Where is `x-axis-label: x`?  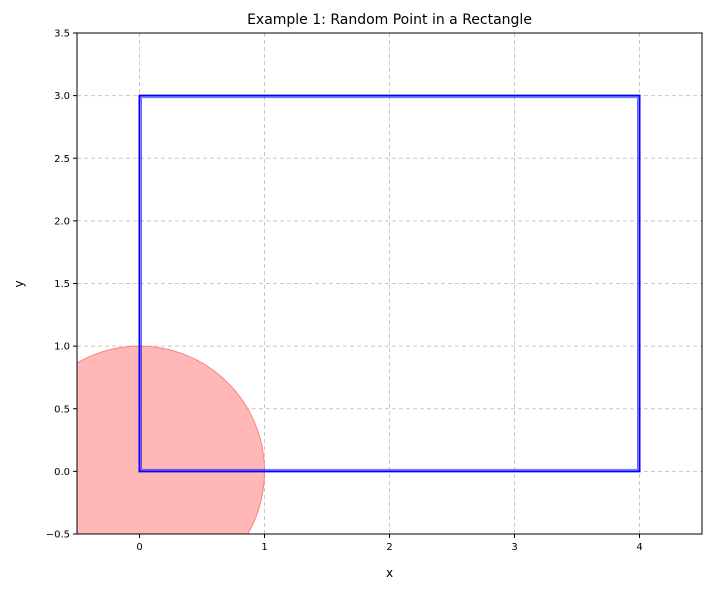 x-axis-label: x is located at coordinates (389, 573).